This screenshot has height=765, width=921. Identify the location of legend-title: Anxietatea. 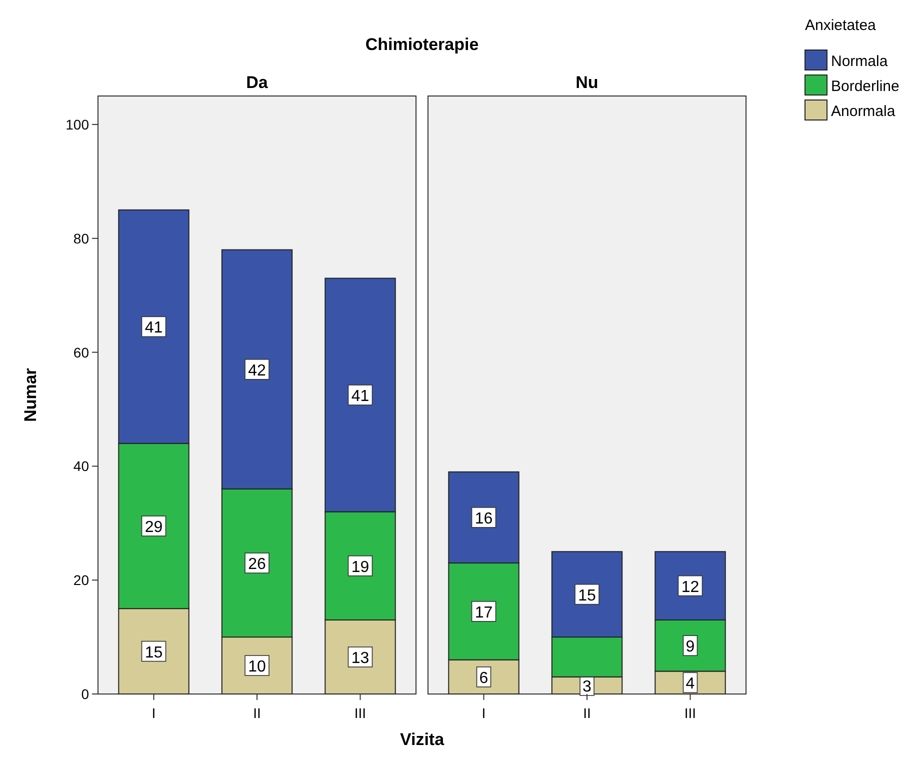
(841, 25).